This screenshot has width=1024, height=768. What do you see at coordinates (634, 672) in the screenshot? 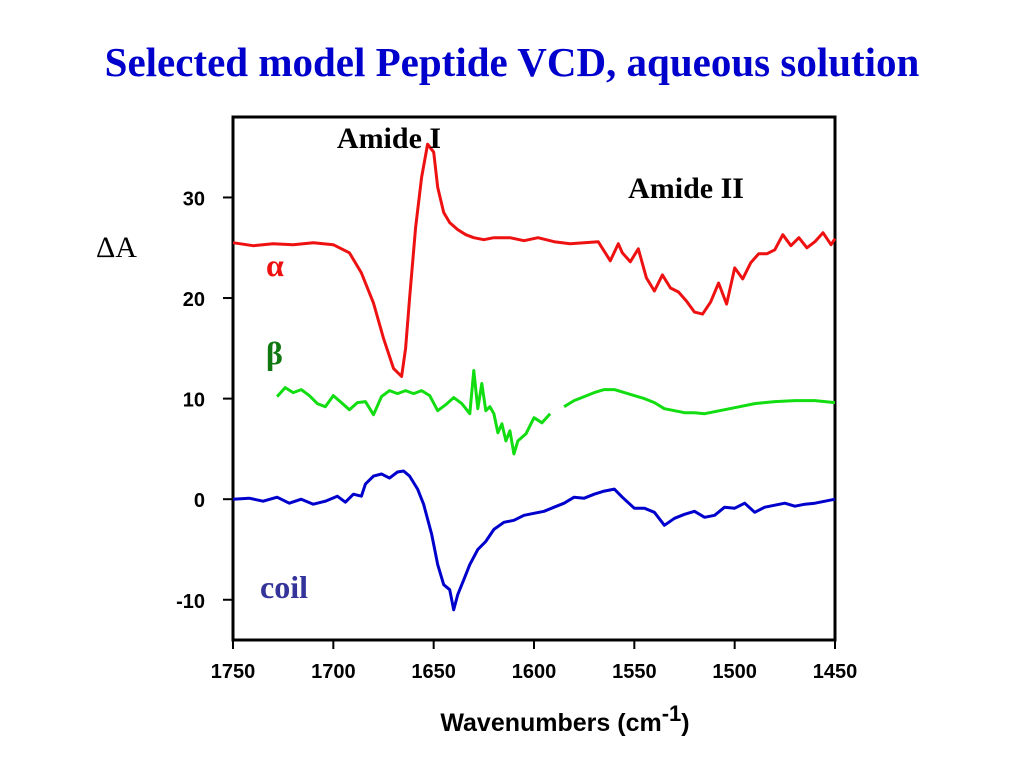
I see `x-tick-label: 1550` at bounding box center [634, 672].